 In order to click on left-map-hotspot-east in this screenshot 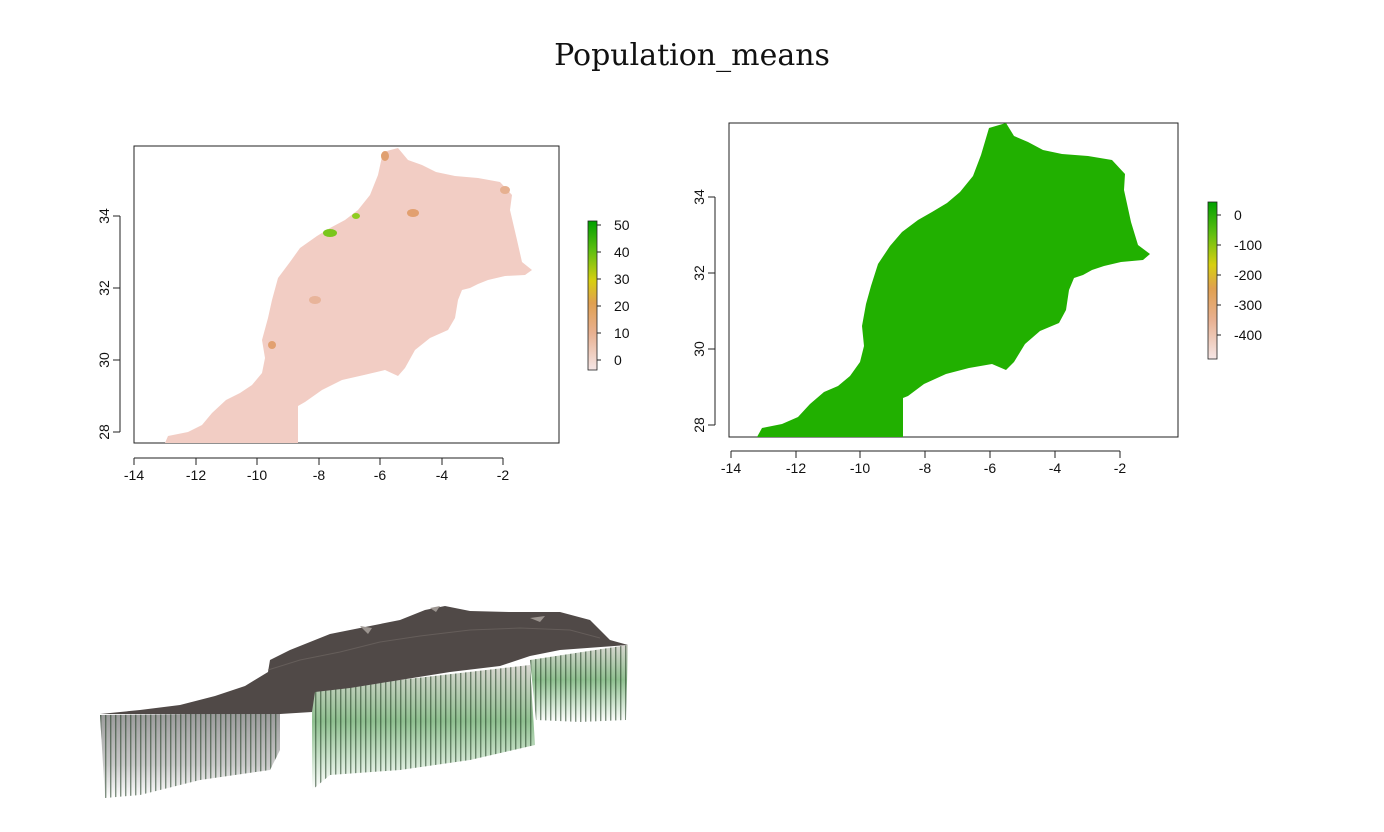, I will do `click(413, 213)`.